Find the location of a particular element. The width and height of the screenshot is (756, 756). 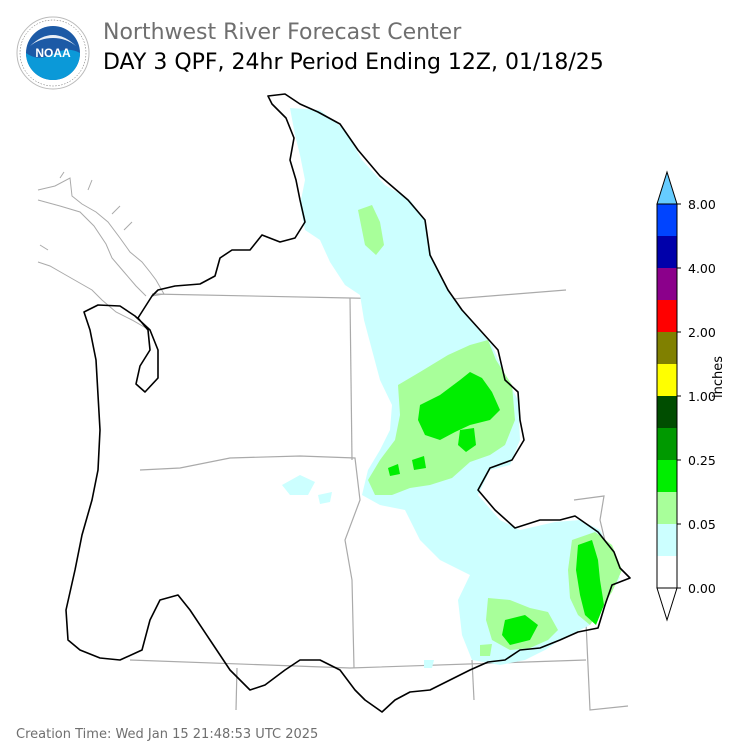

legend-tick-label: 0.05 is located at coordinates (702, 524).